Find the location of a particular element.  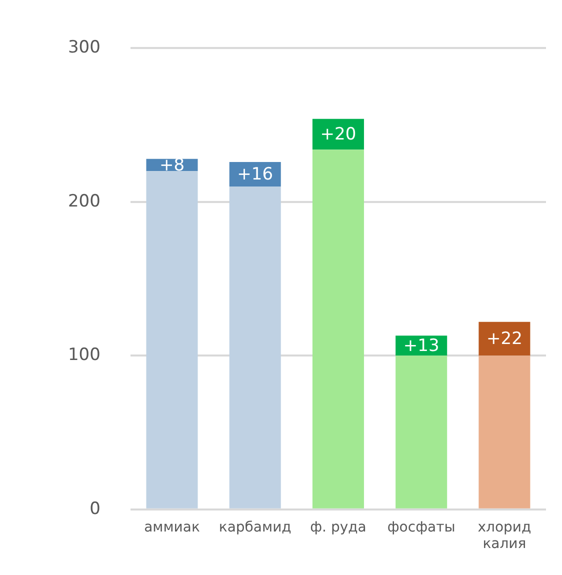

data-label: +13 is located at coordinates (421, 346).